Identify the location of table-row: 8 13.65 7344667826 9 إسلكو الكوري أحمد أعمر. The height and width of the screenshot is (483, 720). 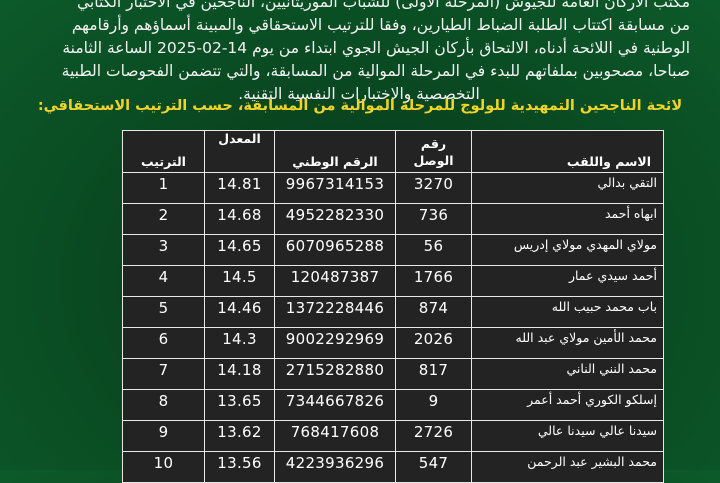
(393, 405).